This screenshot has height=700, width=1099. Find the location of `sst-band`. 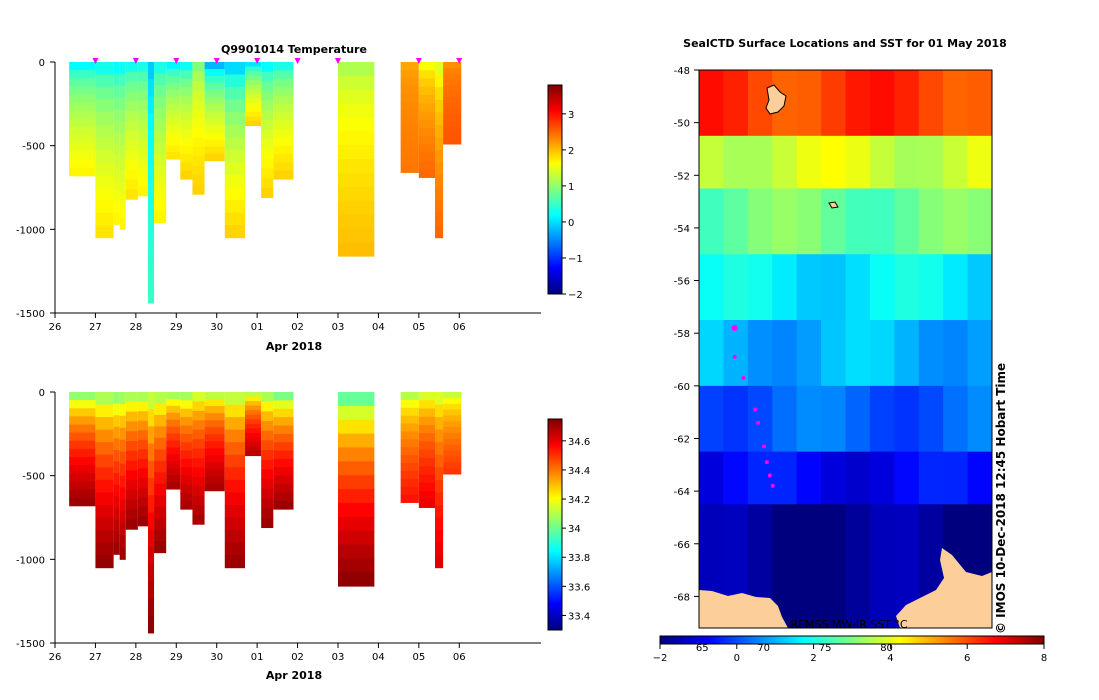

sst-band is located at coordinates (846, 478).